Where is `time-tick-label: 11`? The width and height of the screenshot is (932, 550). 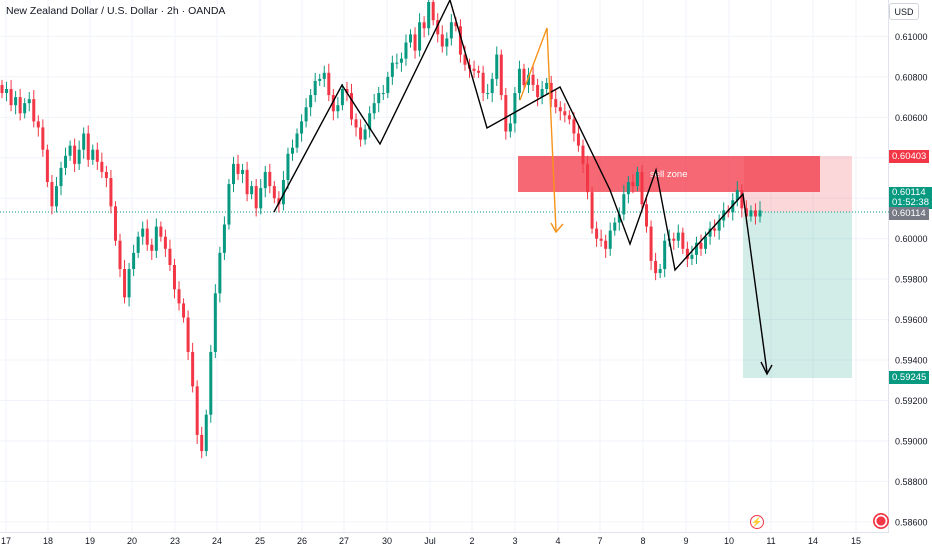
time-tick-label: 11 is located at coordinates (770, 541).